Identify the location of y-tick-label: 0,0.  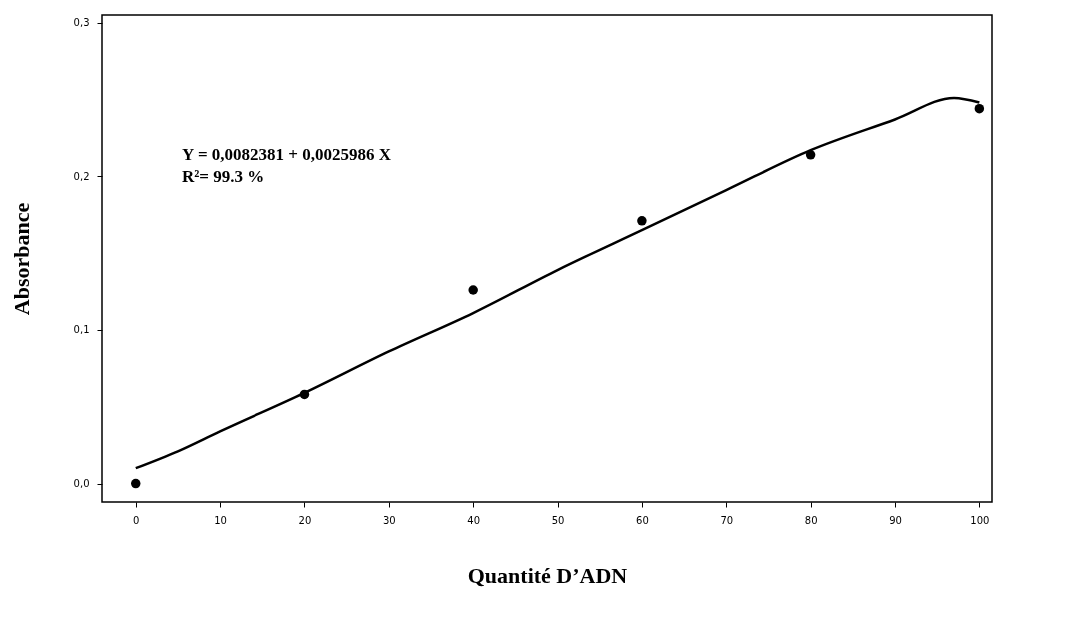
(81, 484).